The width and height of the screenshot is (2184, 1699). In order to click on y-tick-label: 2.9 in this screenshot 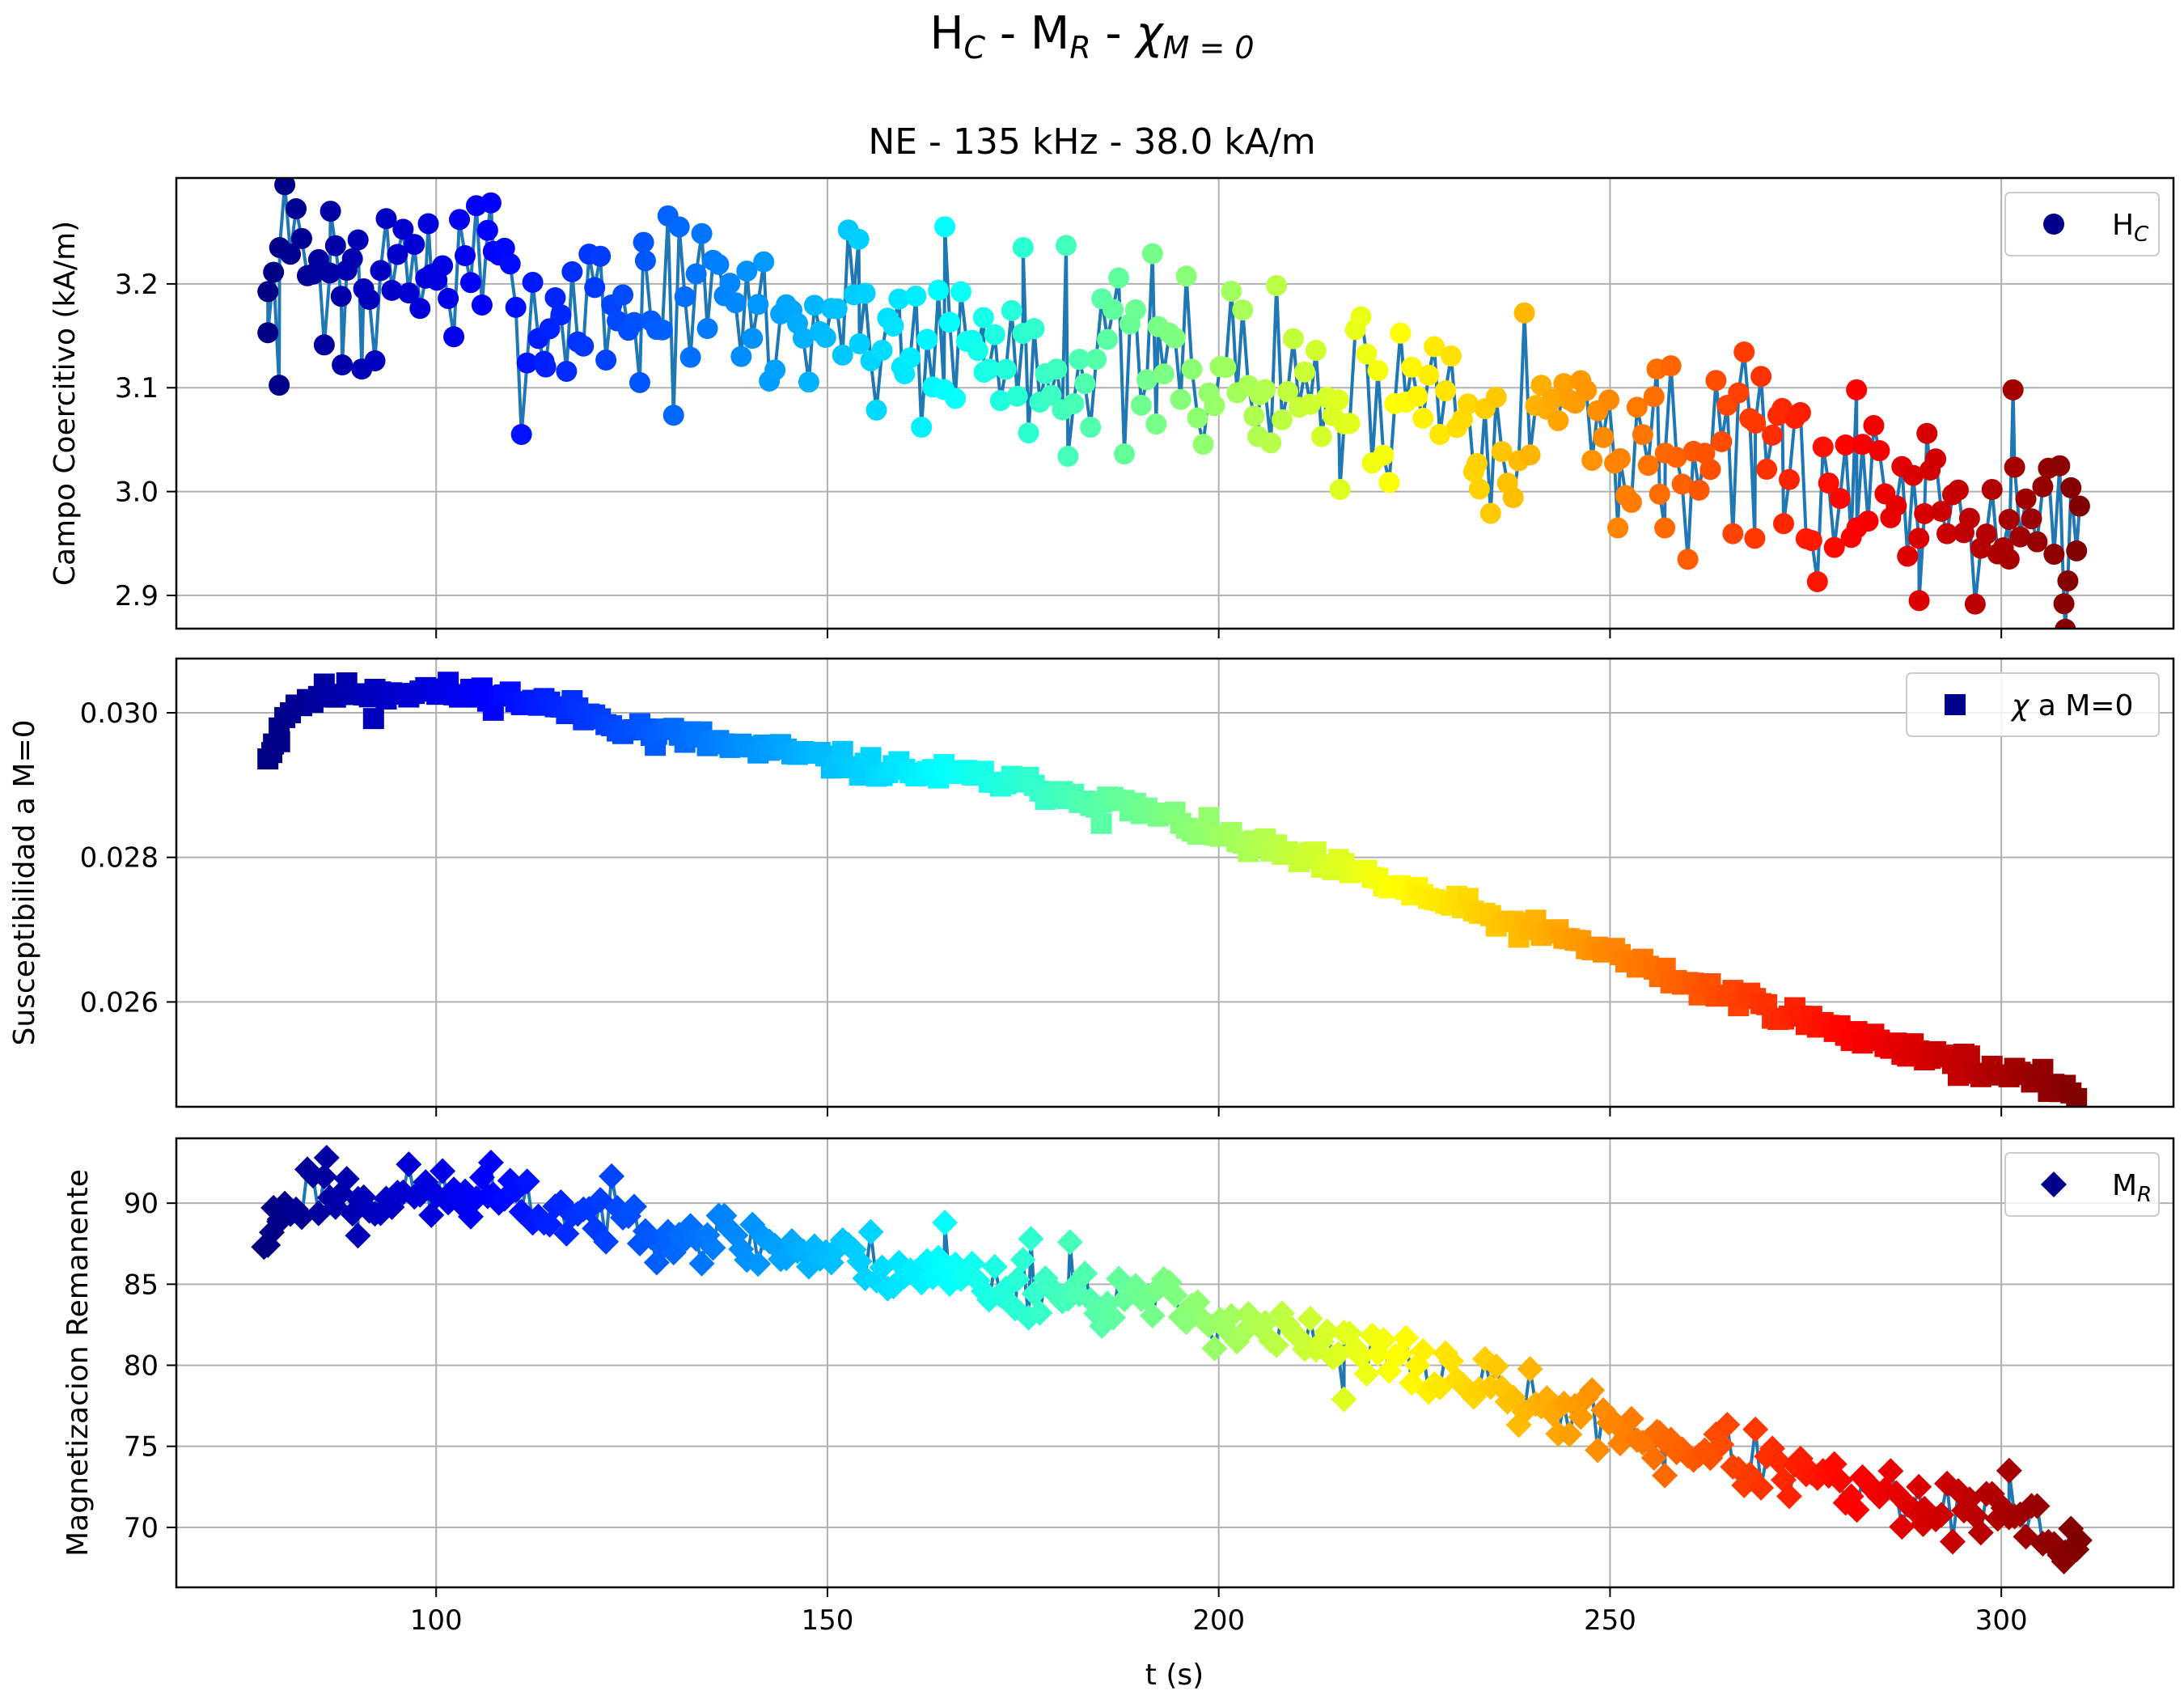, I will do `click(137, 596)`.